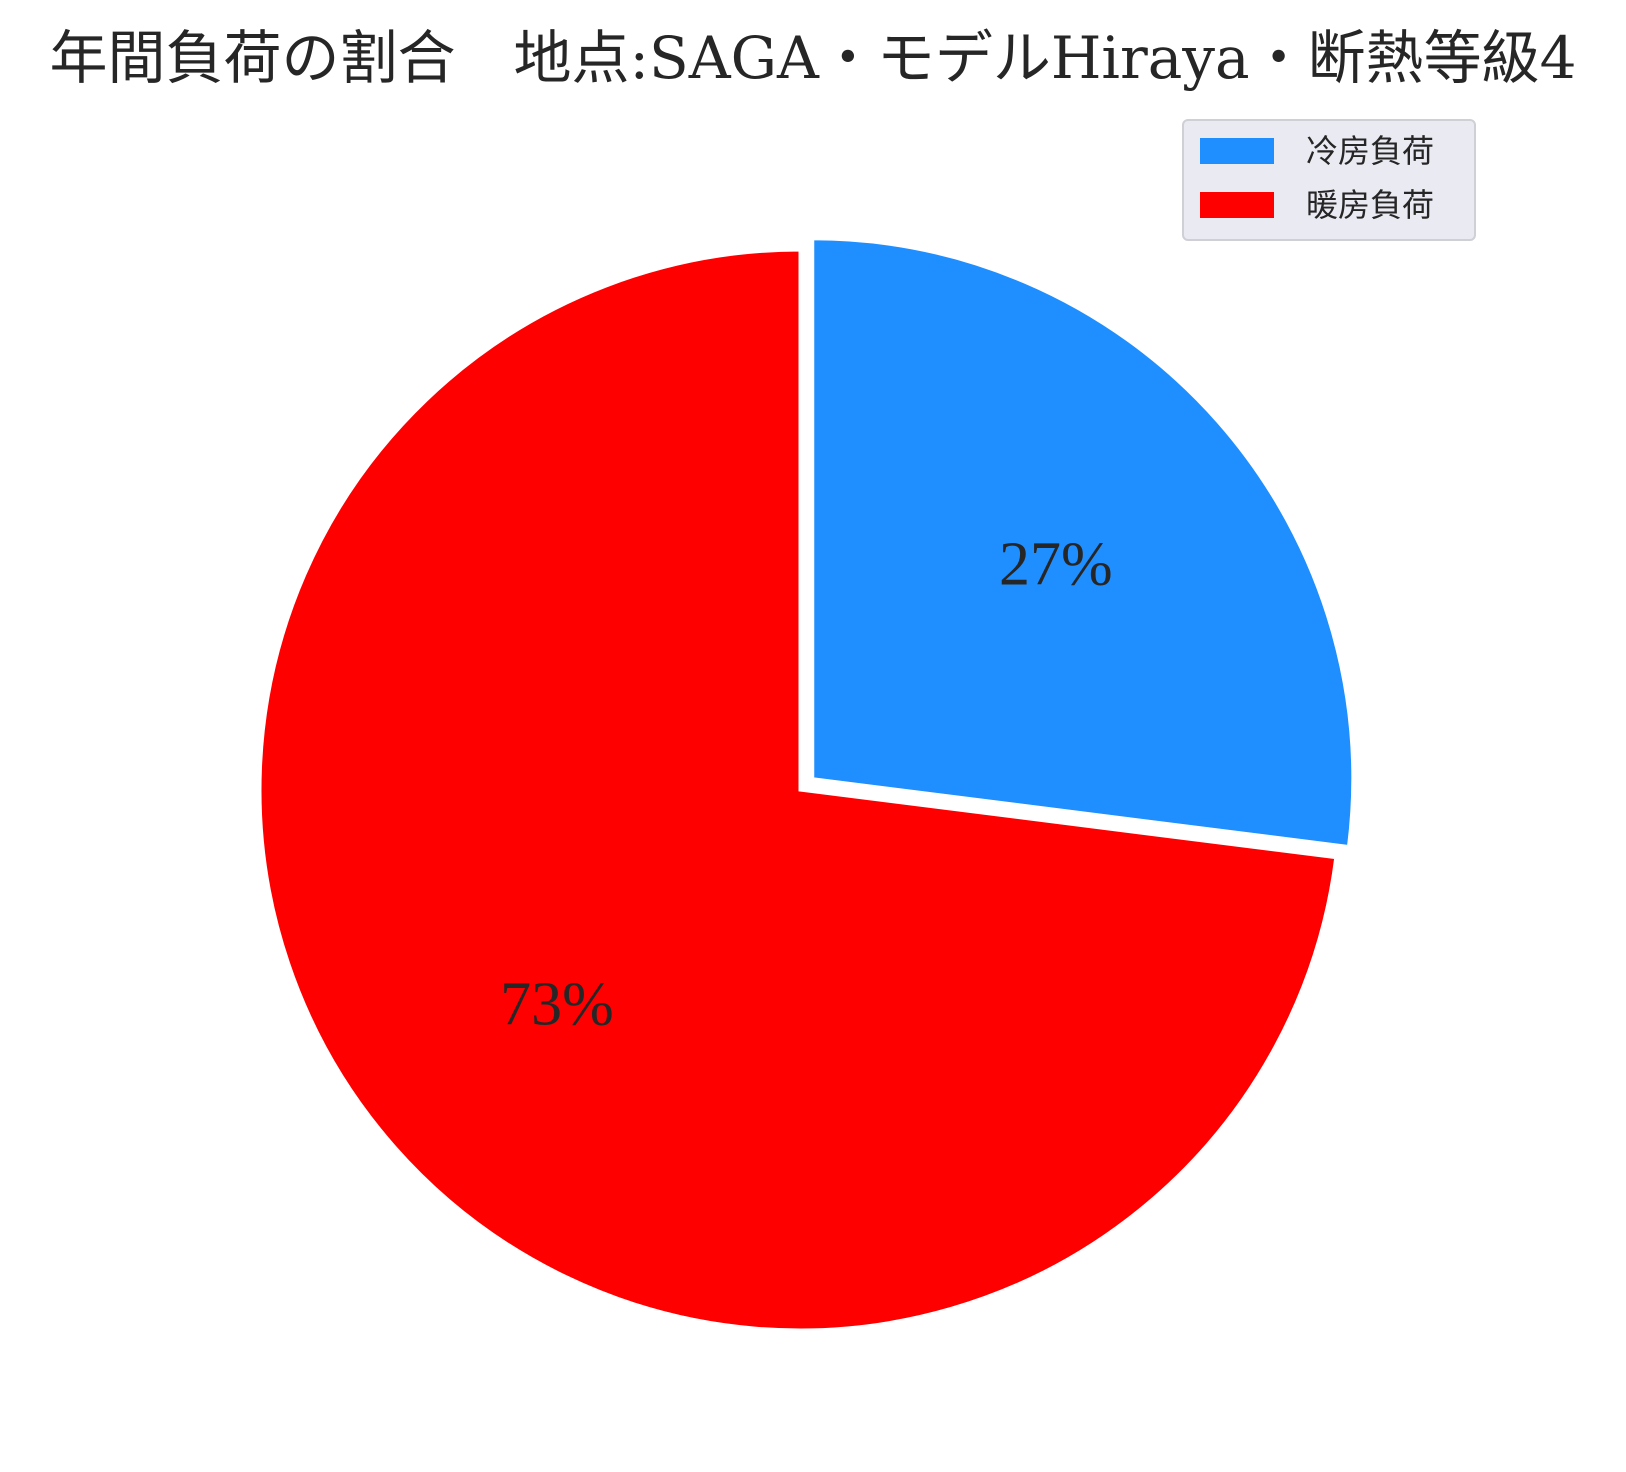  I want to click on legend-label-cooling: 冷房負荷, so click(1370, 151).